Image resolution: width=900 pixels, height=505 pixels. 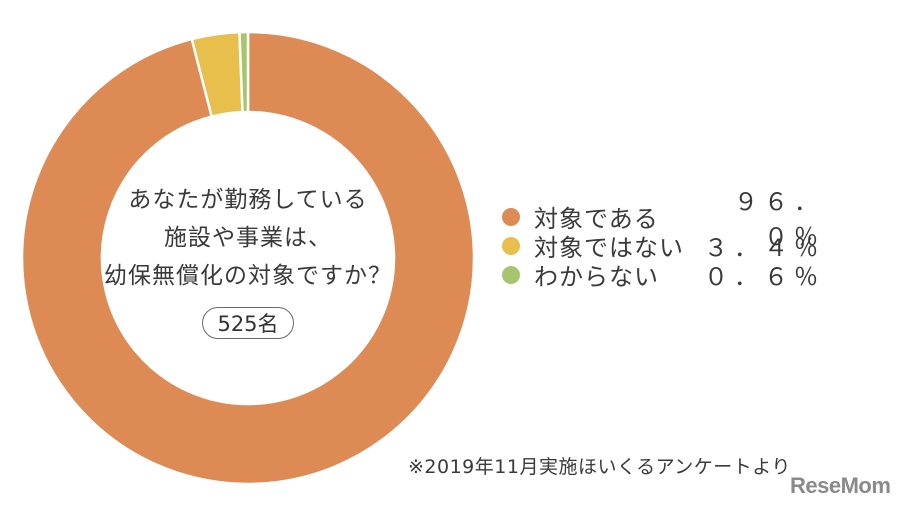 I want to click on chart-question-line-2: 施設や事業は、, so click(x=248, y=238).